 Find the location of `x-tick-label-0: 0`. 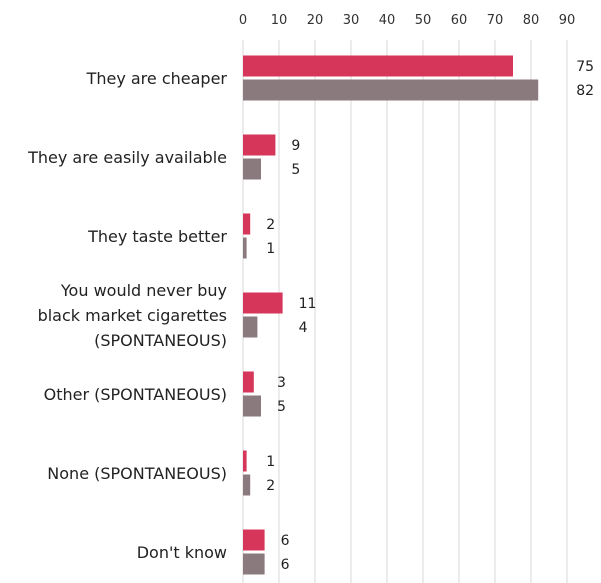

x-tick-label-0: 0 is located at coordinates (243, 20).